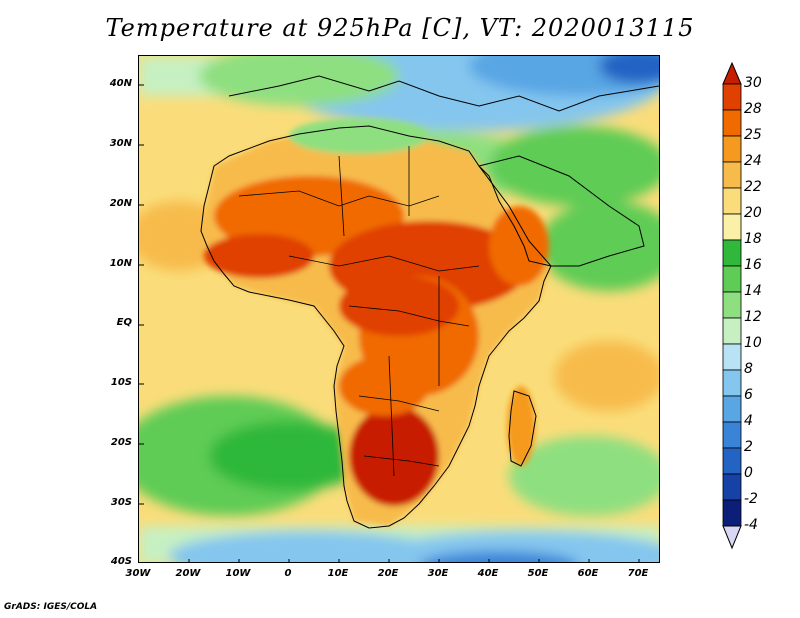 The image size is (800, 618). I want to click on lon-label-30w: 30W, so click(138, 573).